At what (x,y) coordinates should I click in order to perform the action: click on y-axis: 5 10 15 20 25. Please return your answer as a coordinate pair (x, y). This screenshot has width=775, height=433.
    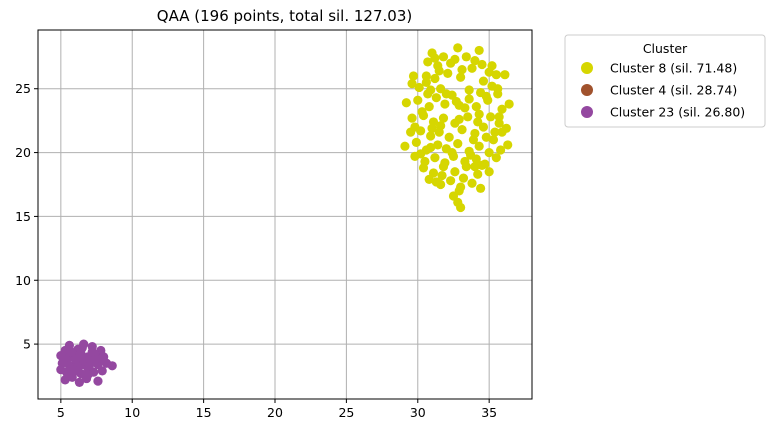
    Looking at the image, I should click on (26, 216).